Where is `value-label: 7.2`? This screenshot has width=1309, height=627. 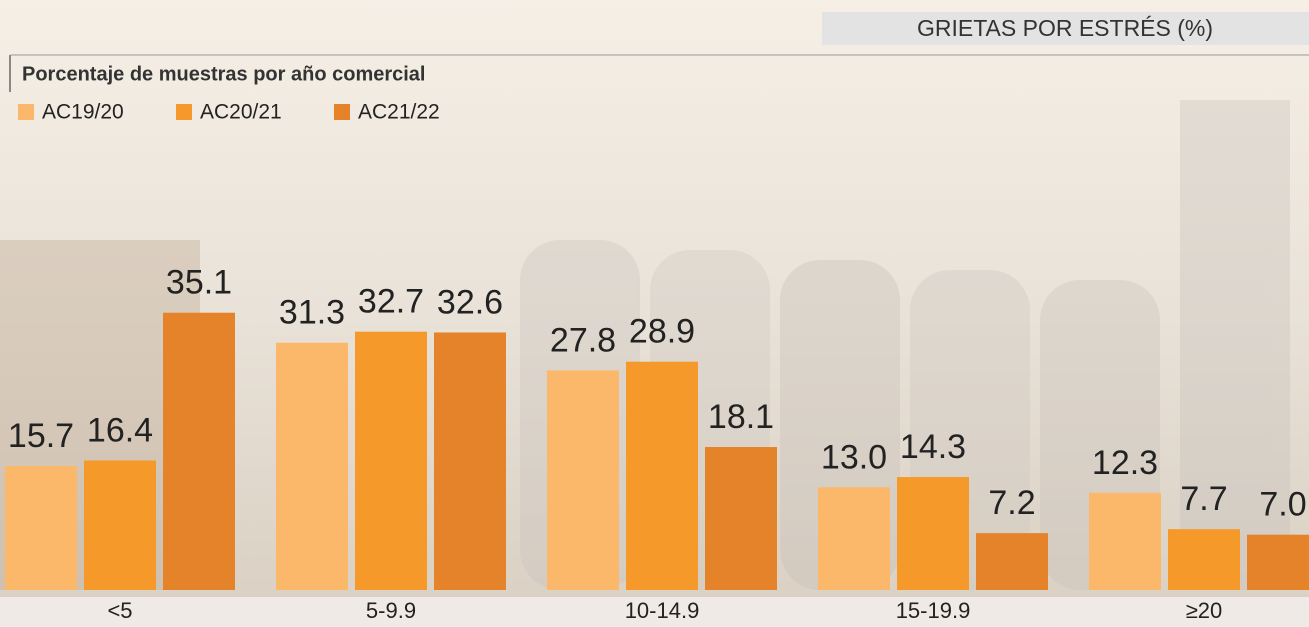
value-label: 7.2 is located at coordinates (1011, 503).